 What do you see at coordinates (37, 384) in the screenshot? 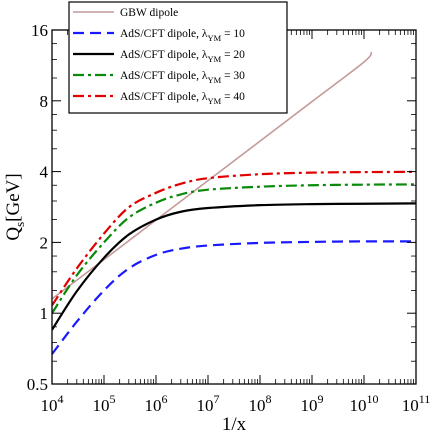
I see `y-tick-label: 0.5` at bounding box center [37, 384].